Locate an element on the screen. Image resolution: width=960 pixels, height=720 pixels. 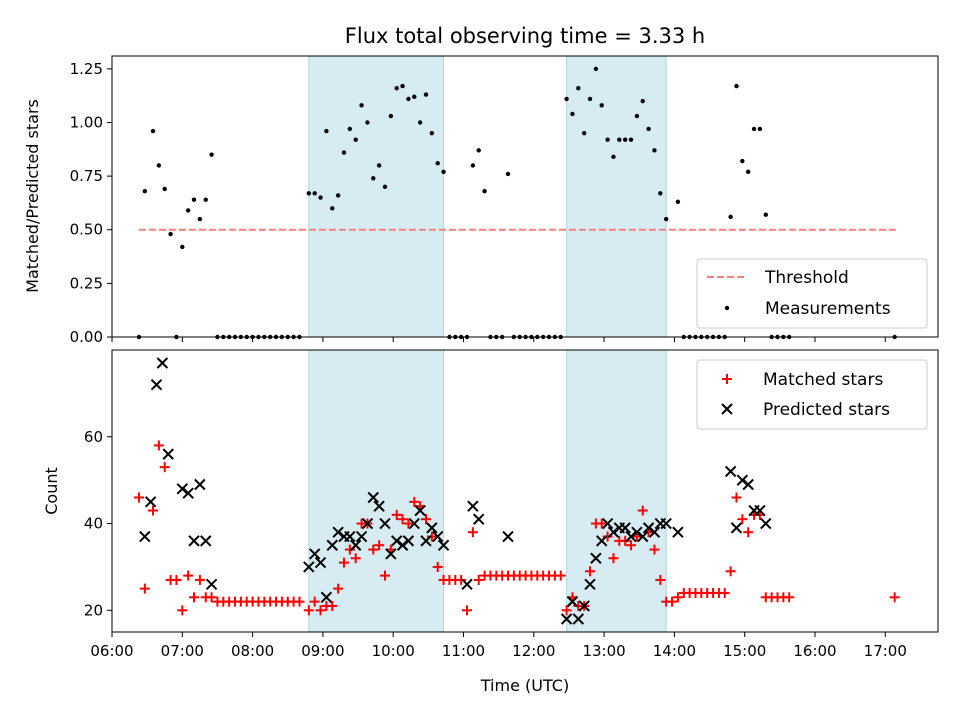
x-tick-label: 08:00 is located at coordinates (252, 651).